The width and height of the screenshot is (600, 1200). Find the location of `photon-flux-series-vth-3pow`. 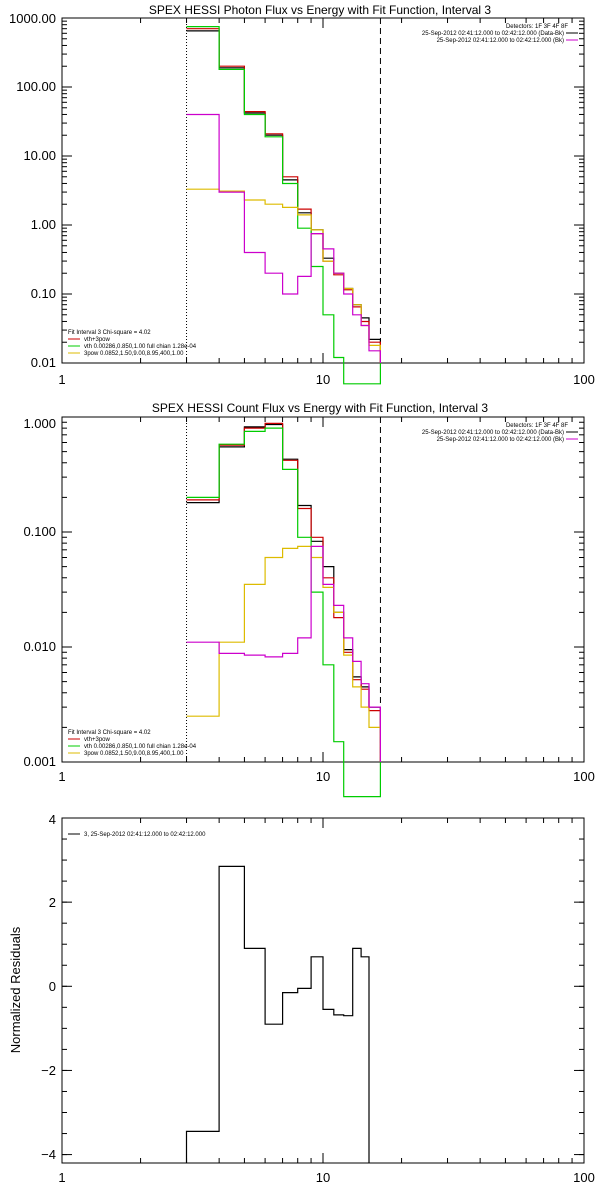

photon-flux-series-vth-3pow is located at coordinates (283, 195).